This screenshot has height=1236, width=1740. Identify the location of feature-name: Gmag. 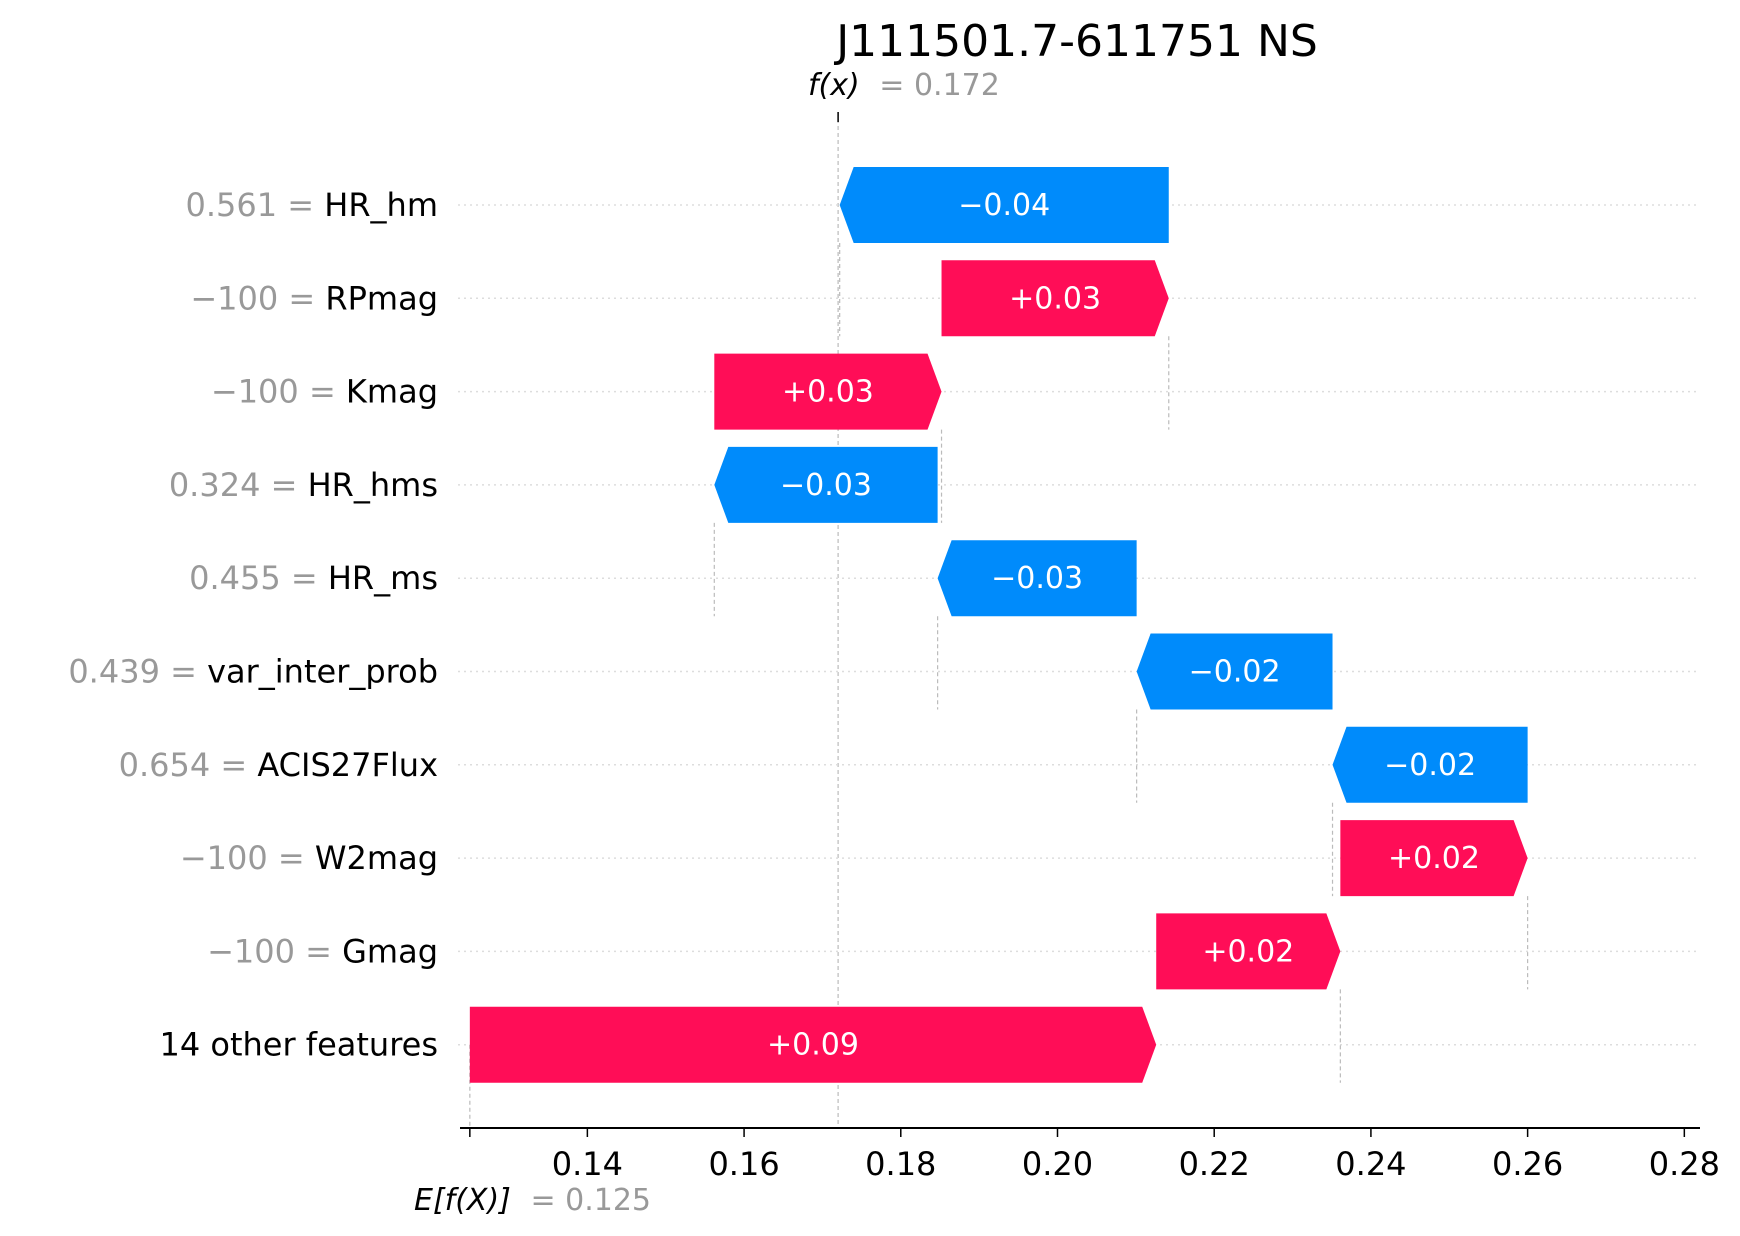
(390, 951).